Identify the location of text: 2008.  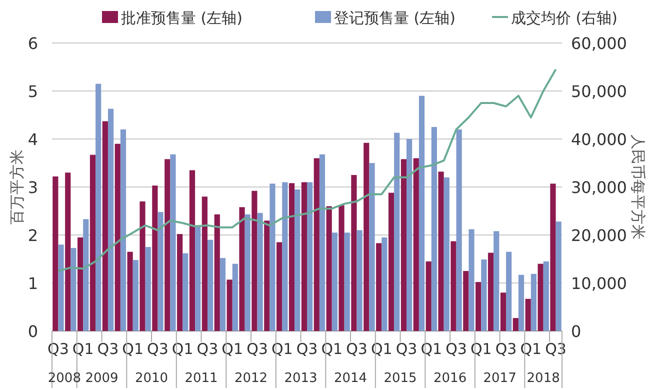
(64, 378).